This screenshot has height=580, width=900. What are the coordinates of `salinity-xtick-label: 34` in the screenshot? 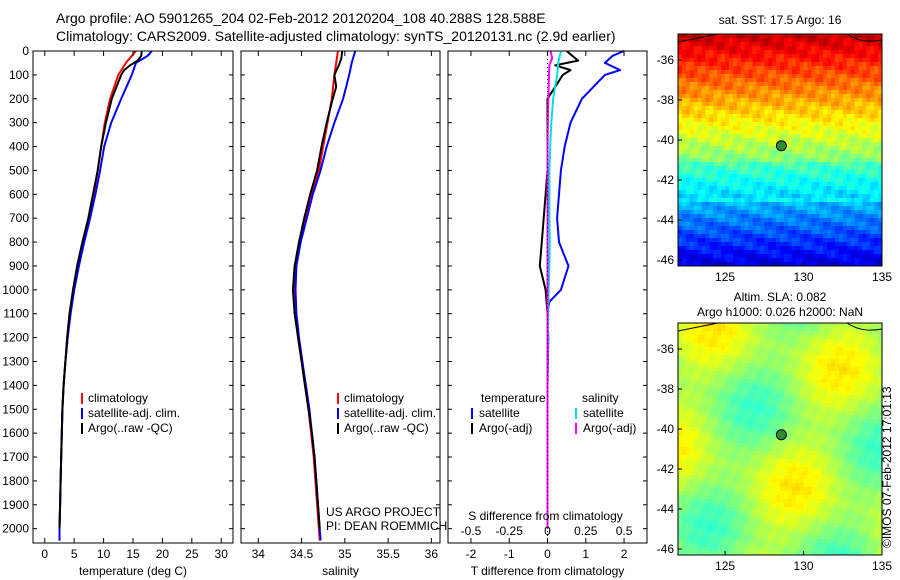 It's located at (259, 554).